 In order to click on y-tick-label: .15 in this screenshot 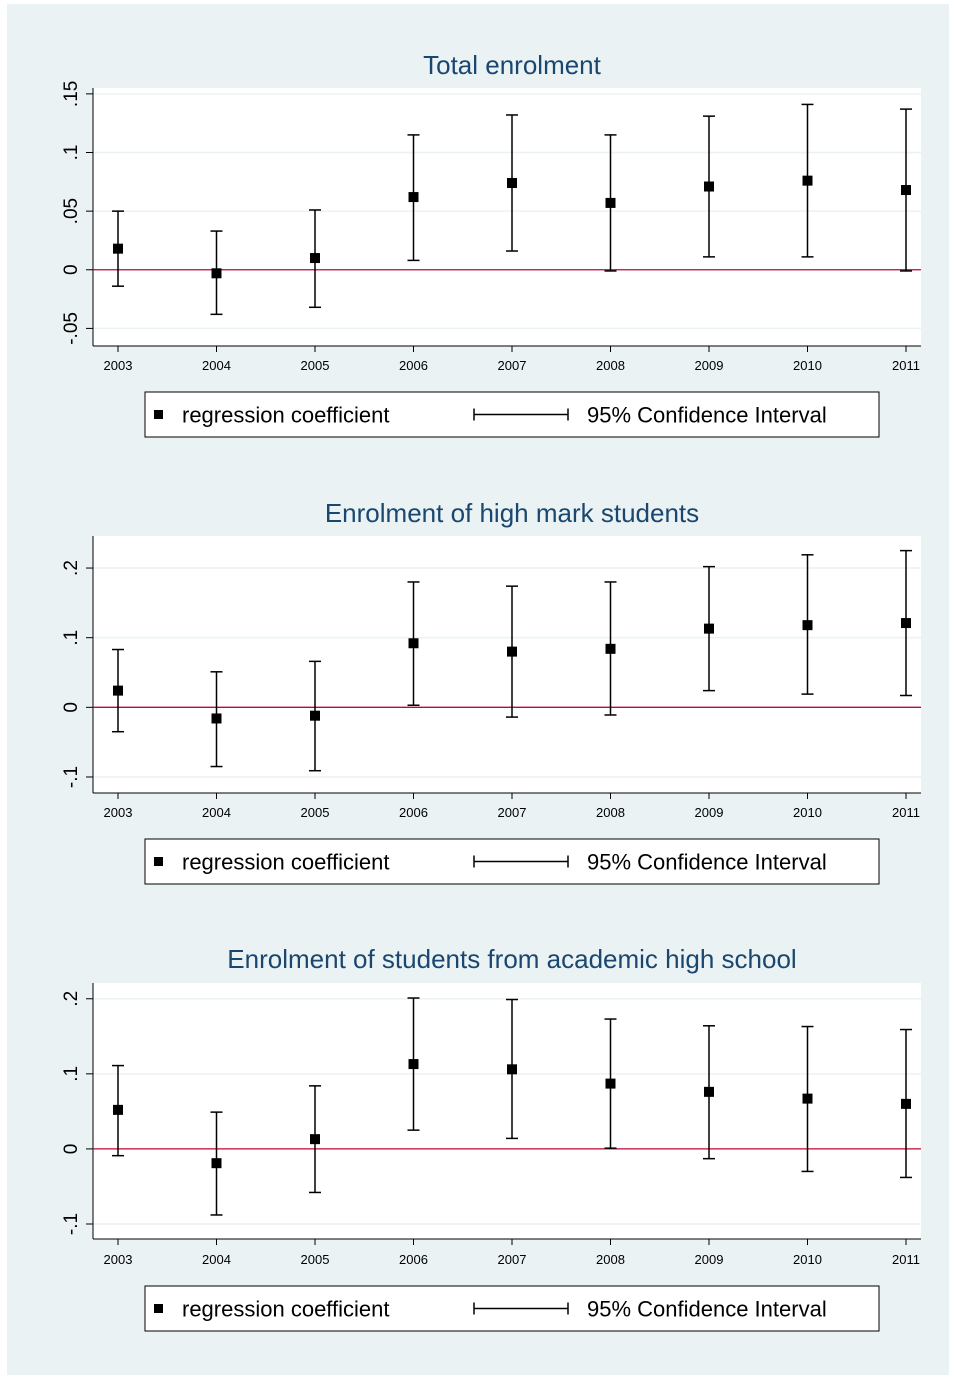, I will do `click(71, 94)`.